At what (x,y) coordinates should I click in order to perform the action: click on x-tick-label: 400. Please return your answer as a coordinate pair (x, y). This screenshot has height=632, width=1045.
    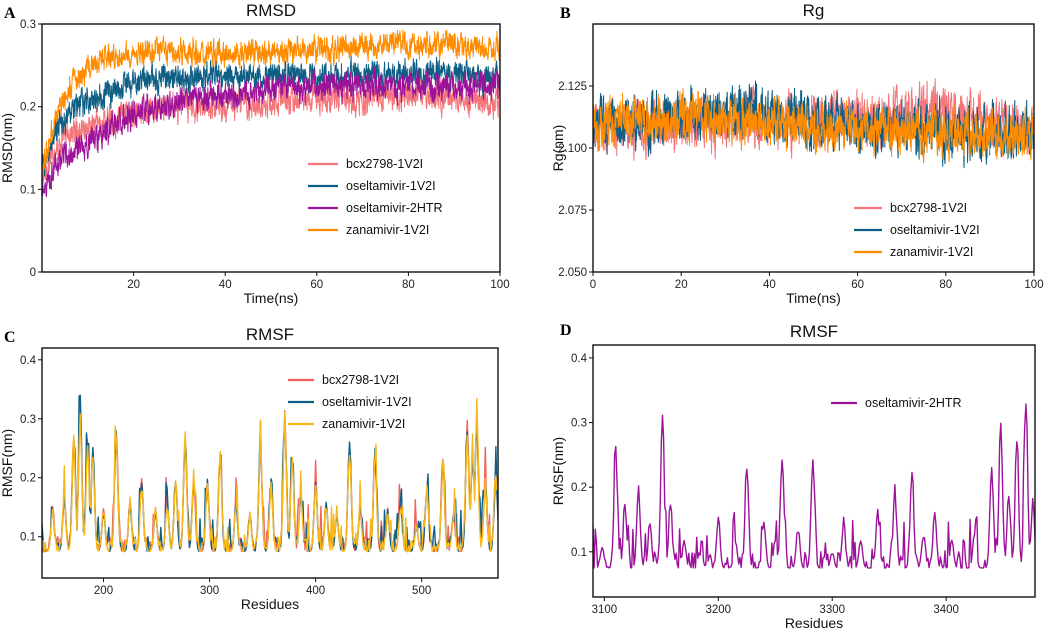
    Looking at the image, I should click on (315, 591).